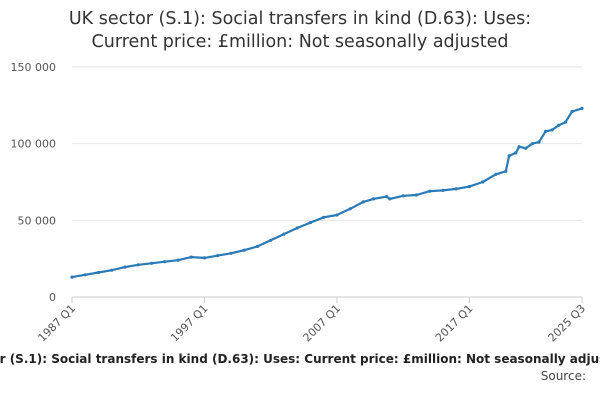  Describe the element at coordinates (567, 323) in the screenshot. I see `x-tick-label: 2025 Q3` at that location.